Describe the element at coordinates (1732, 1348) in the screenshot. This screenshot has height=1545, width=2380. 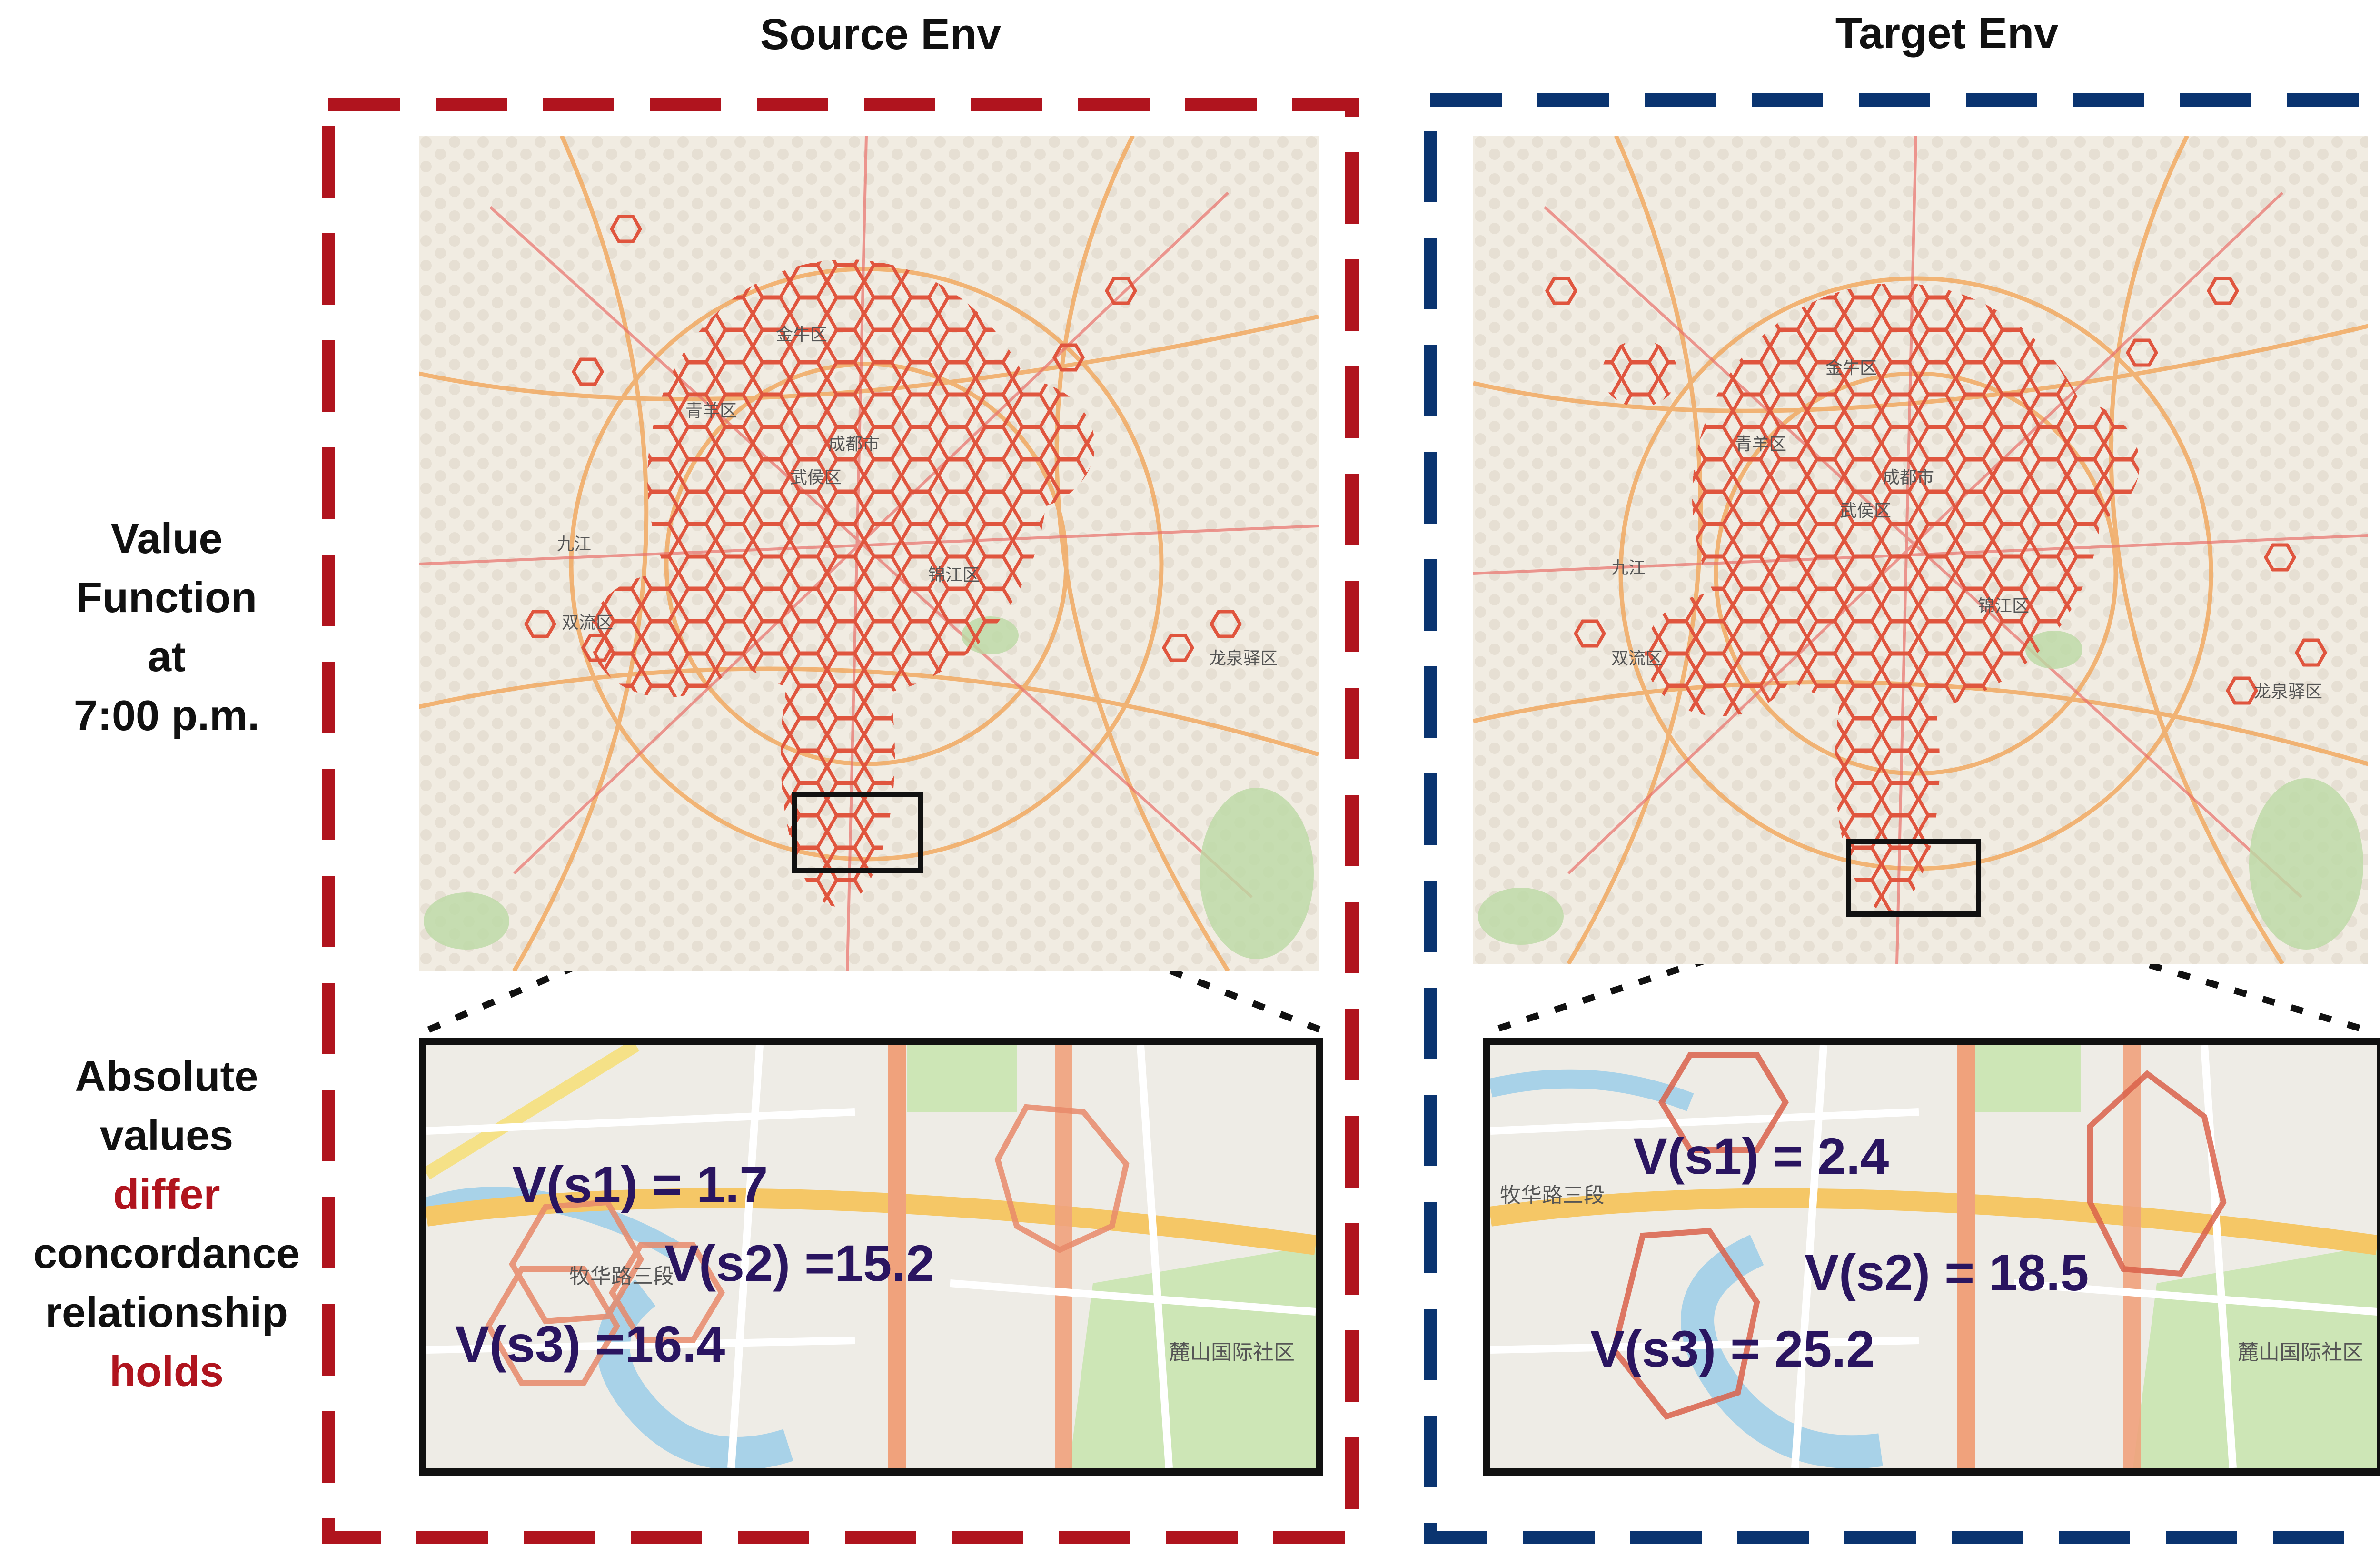
I see `target-value-s3: V(s3) = 25.2` at that location.